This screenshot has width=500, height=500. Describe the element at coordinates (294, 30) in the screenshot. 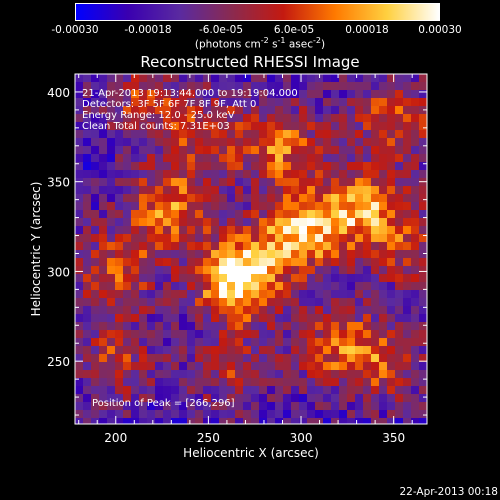

I see `colorbar-tick: 6.0e-05` at that location.